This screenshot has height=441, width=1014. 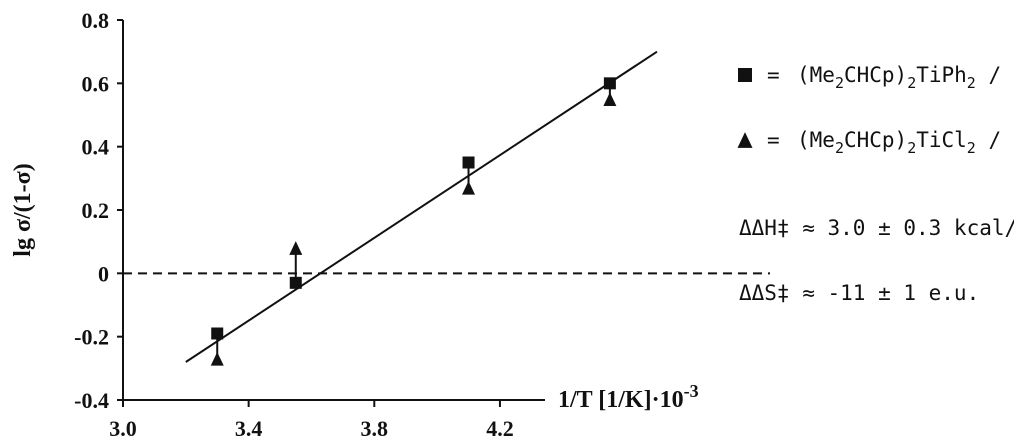 What do you see at coordinates (905, 142) in the screenshot?
I see `legend-entry-2: (Me2CHCp)2TiCl2 / (MeAlO)x` at bounding box center [905, 142].